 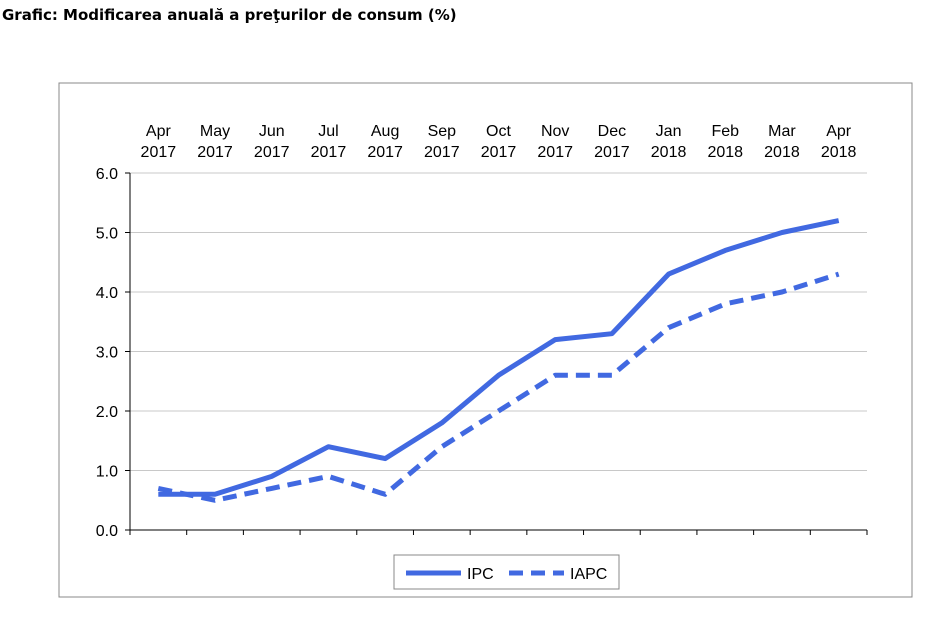 What do you see at coordinates (107, 293) in the screenshot?
I see `y-tick-label: 4.0` at bounding box center [107, 293].